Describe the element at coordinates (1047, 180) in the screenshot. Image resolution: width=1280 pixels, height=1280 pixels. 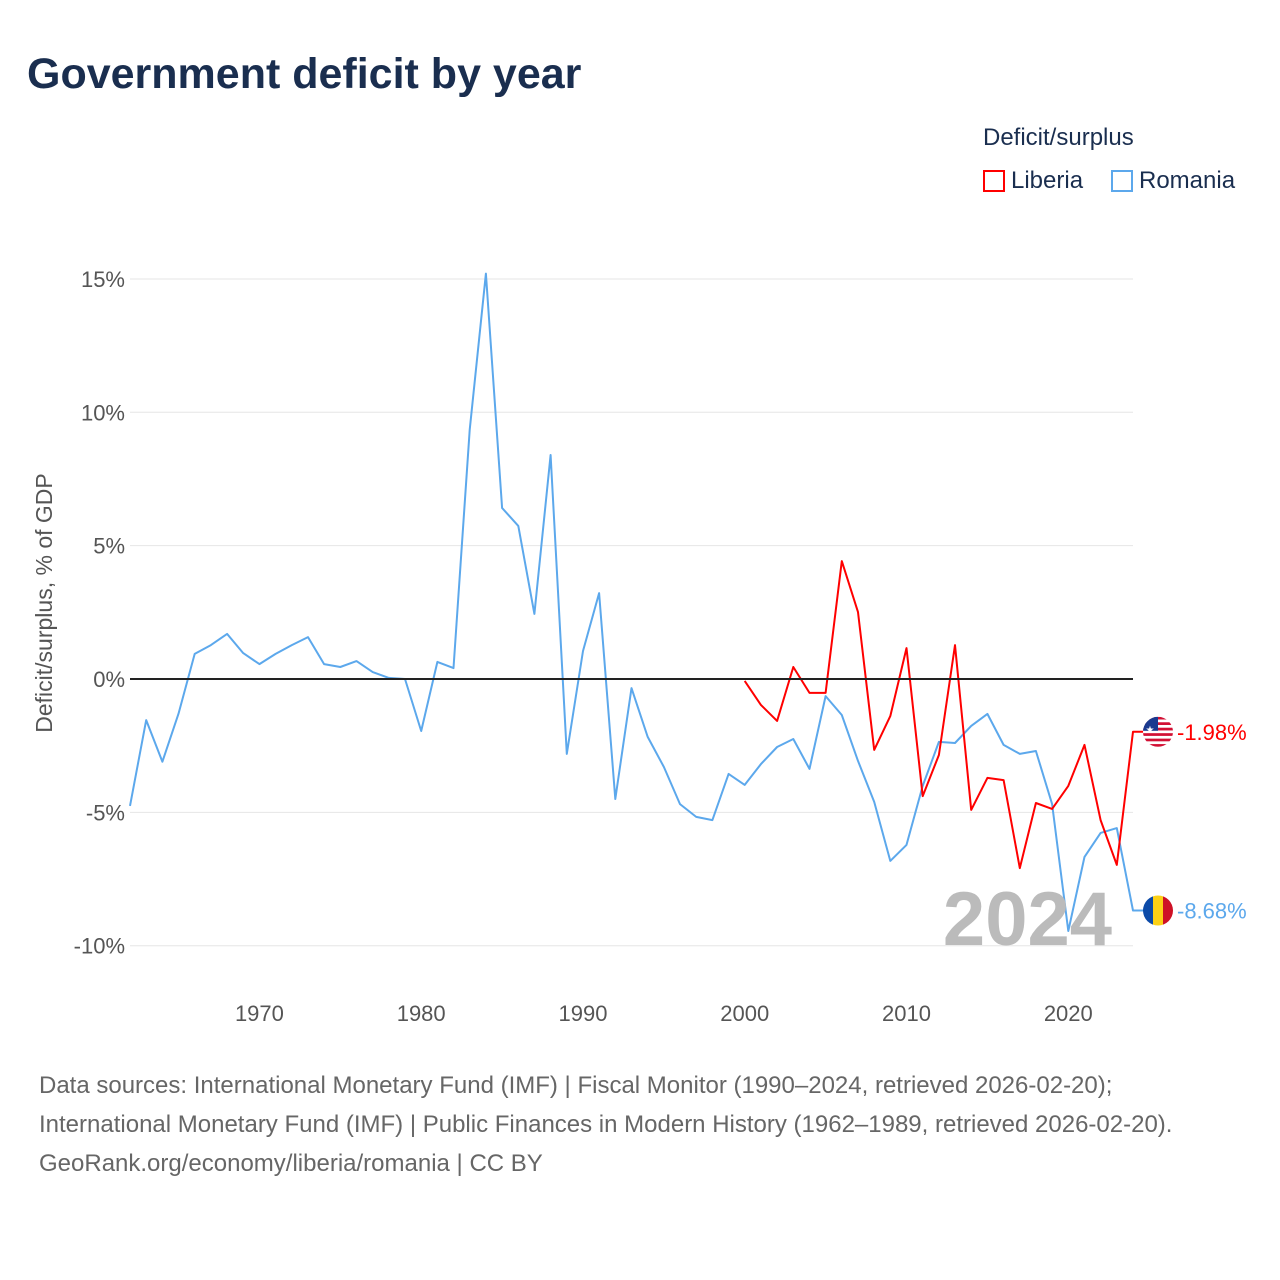
I see `legend-label: Liberia` at that location.